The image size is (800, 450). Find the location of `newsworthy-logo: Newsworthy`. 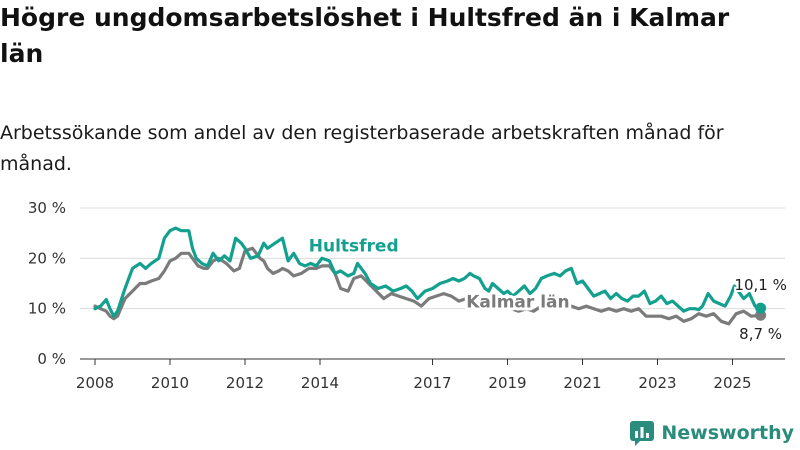

newsworthy-logo: Newsworthy is located at coordinates (711, 433).